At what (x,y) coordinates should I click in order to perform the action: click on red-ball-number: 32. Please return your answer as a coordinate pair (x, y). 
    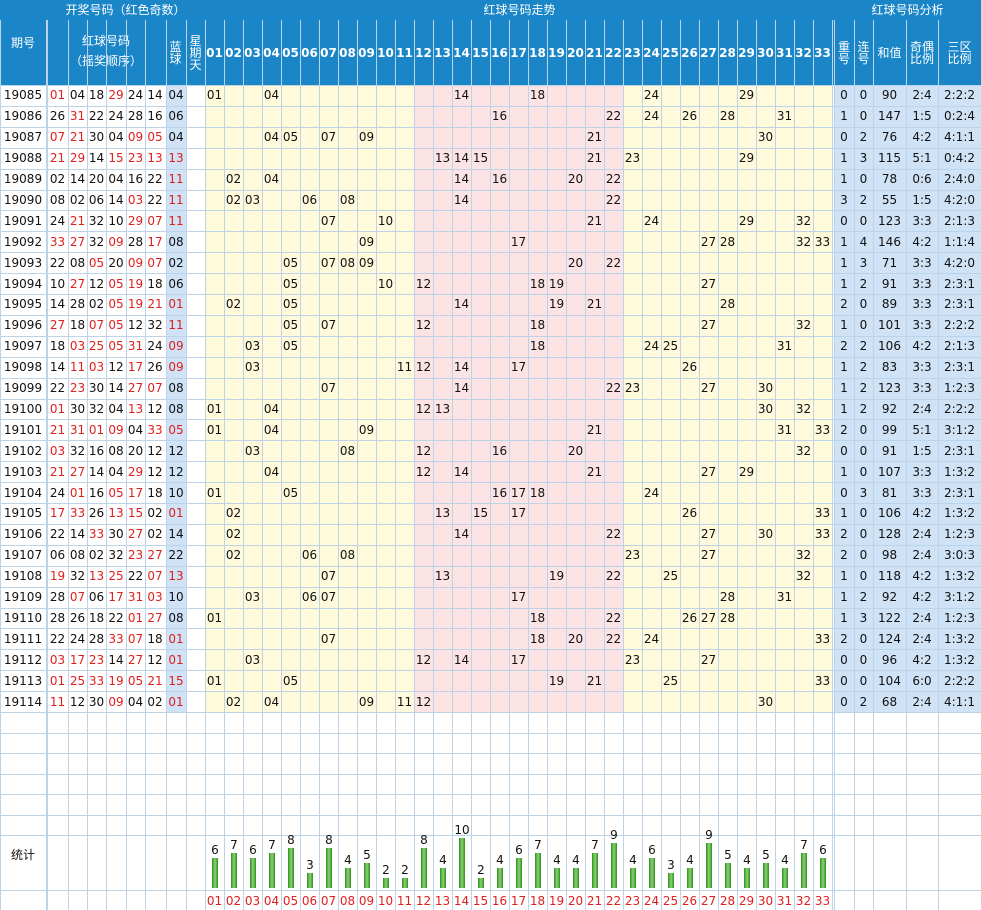
    Looking at the image, I should click on (96, 408).